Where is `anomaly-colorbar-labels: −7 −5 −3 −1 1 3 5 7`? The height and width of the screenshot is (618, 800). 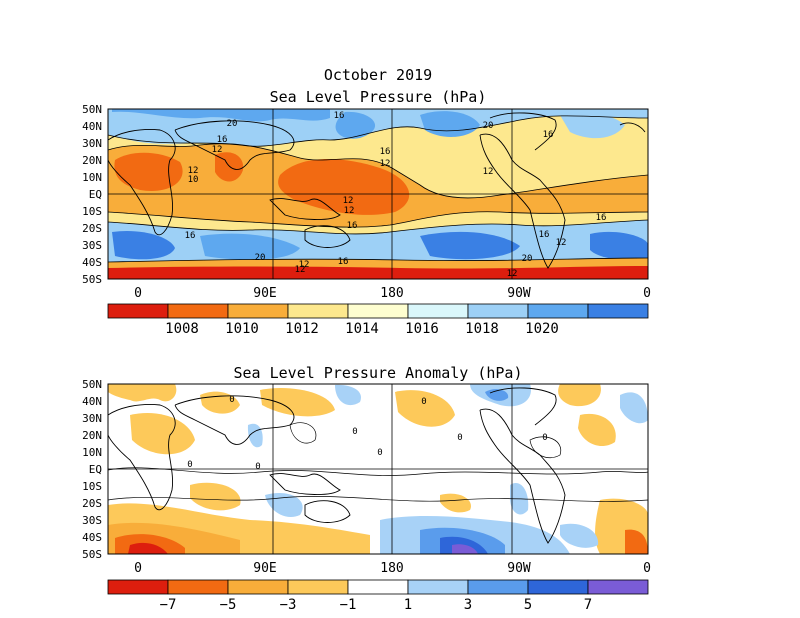
anomaly-colorbar-labels: −7 −5 −3 −1 1 3 5 7 is located at coordinates (376, 605).